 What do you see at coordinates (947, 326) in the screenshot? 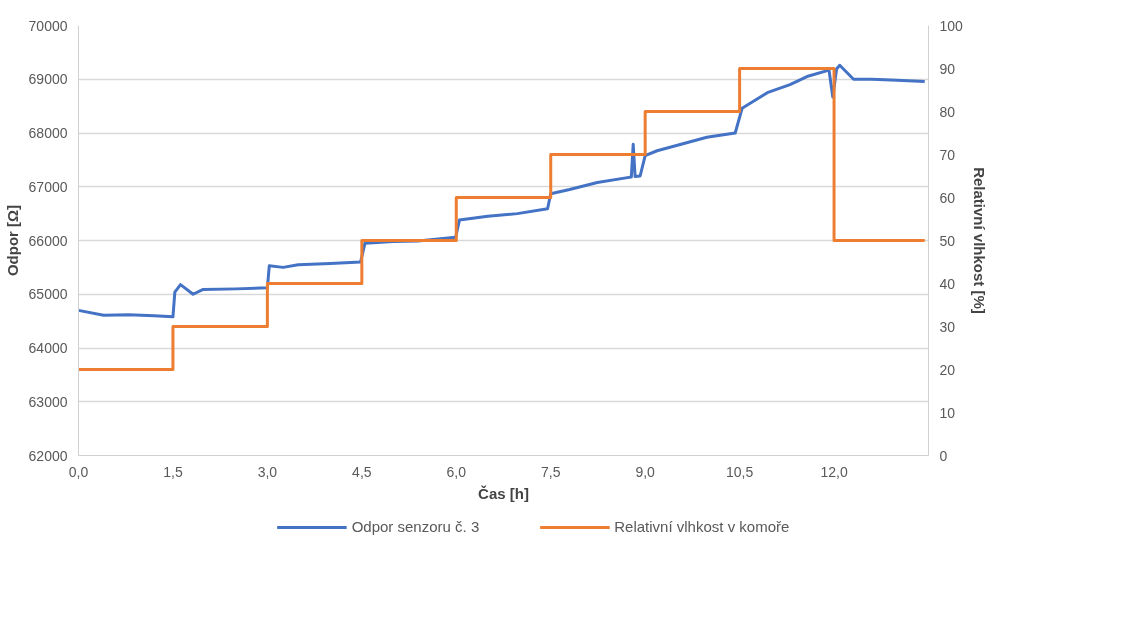
I see `y2-tick-label: 30` at bounding box center [947, 326].